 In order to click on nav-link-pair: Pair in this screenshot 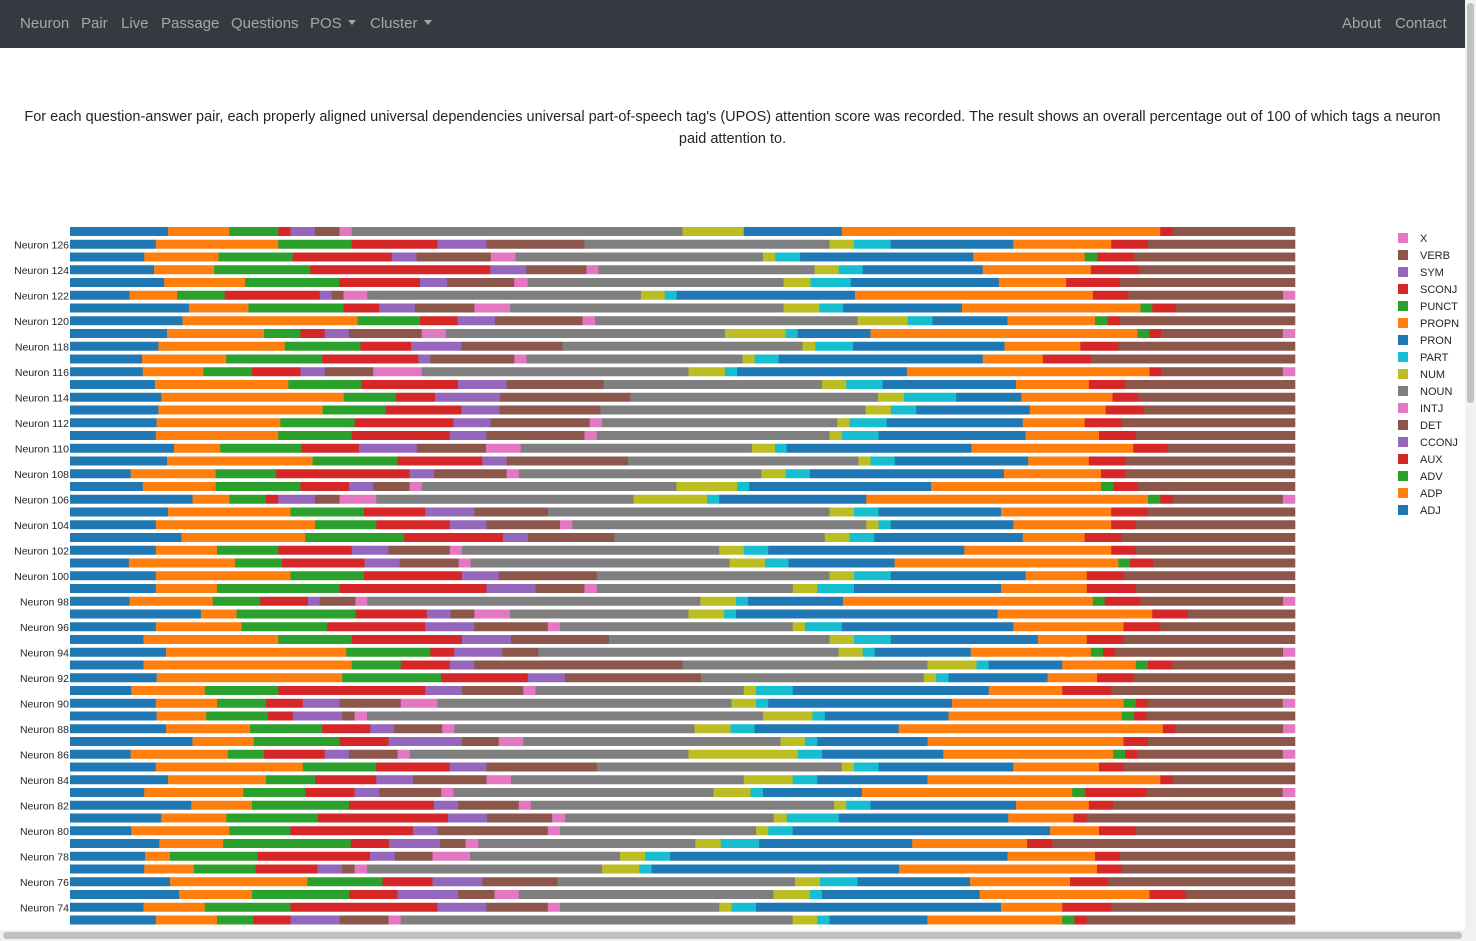, I will do `click(94, 23)`.